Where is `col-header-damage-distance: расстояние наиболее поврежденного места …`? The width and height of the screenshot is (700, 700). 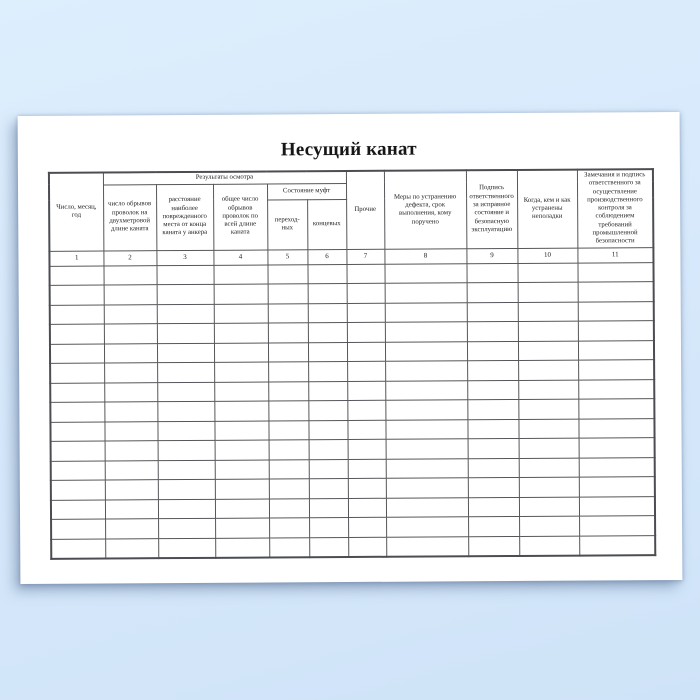
col-header-damage-distance: расстояние наиболее поврежденного места … is located at coordinates (184, 217).